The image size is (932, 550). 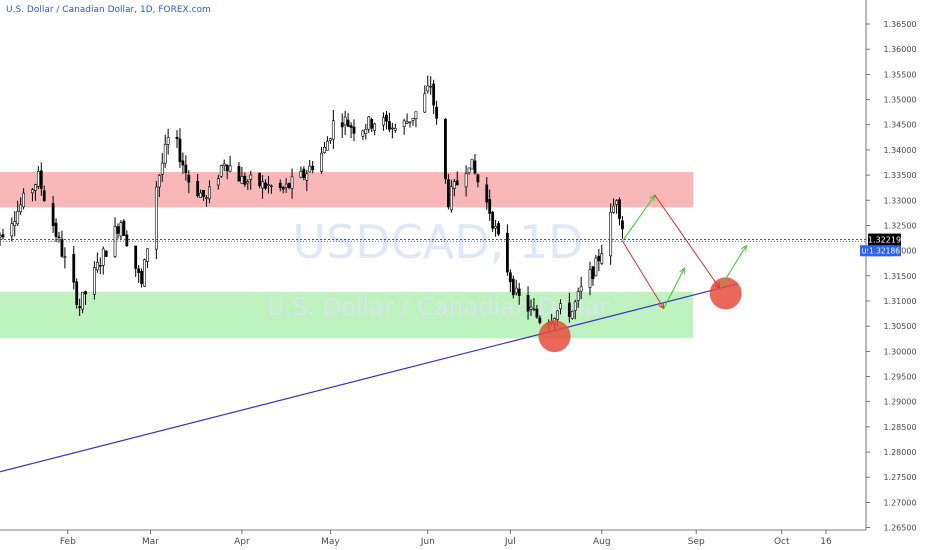 I want to click on y-tick-label: 1.32500, so click(x=899, y=225).